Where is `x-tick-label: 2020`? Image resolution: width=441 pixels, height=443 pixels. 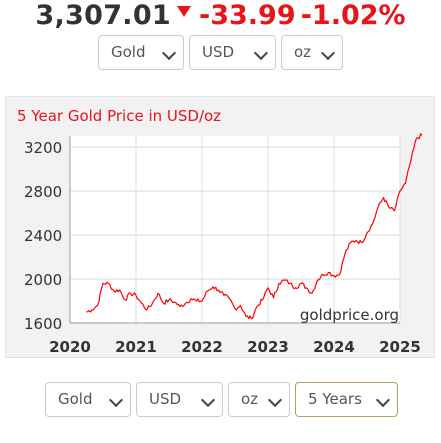
x-tick-label: 2020 is located at coordinates (70, 347).